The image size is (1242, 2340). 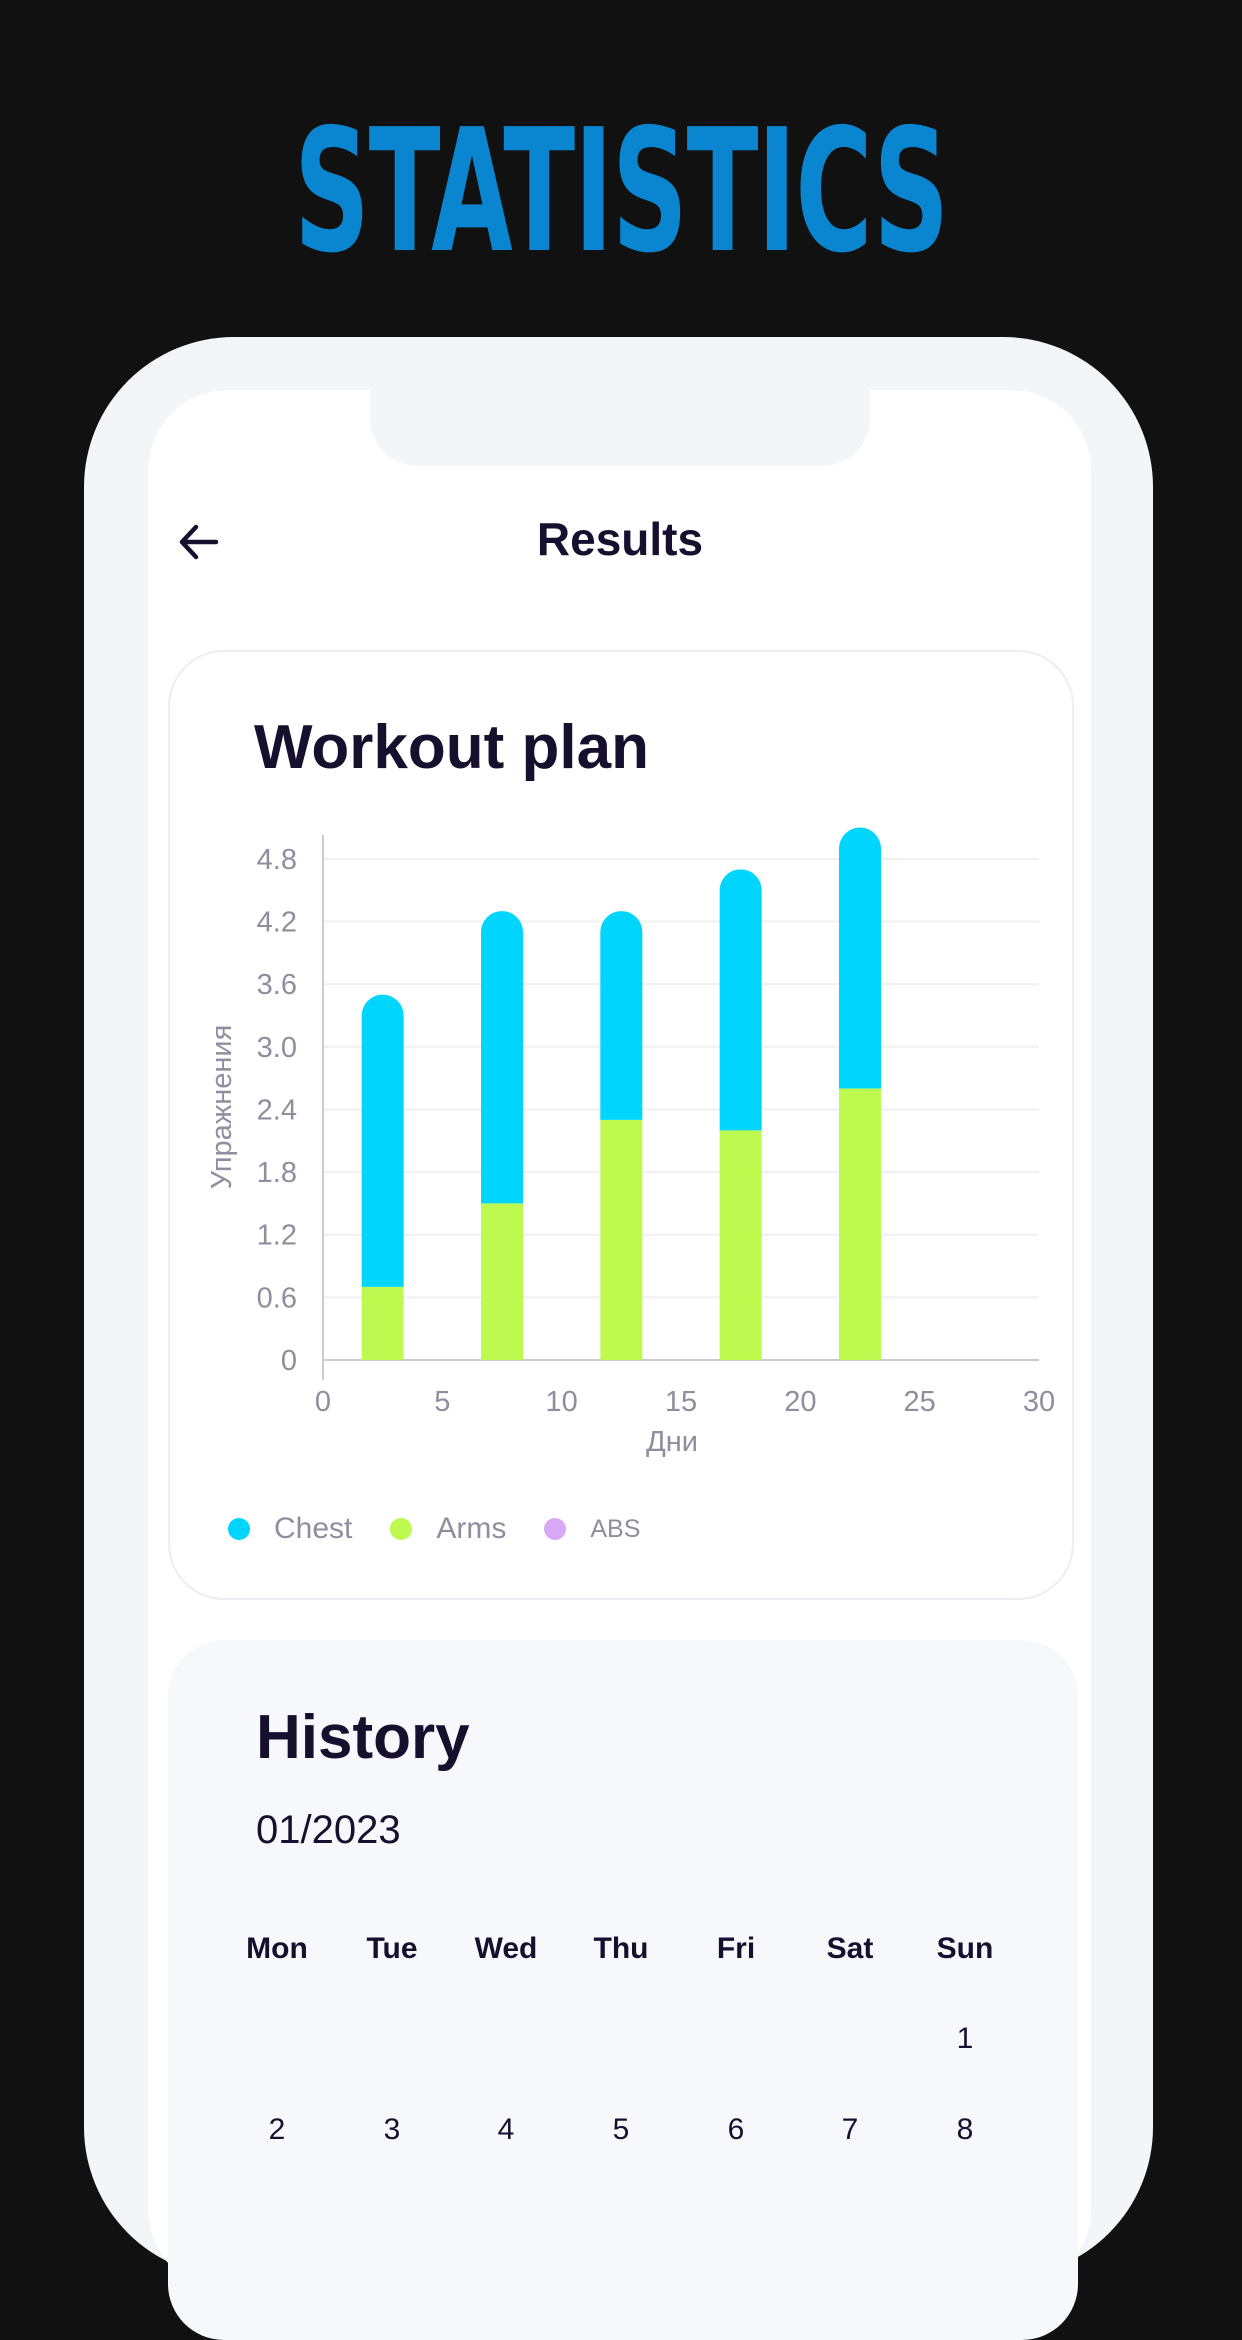 What do you see at coordinates (222, 1107) in the screenshot?
I see `y-axis-label: Упражнения` at bounding box center [222, 1107].